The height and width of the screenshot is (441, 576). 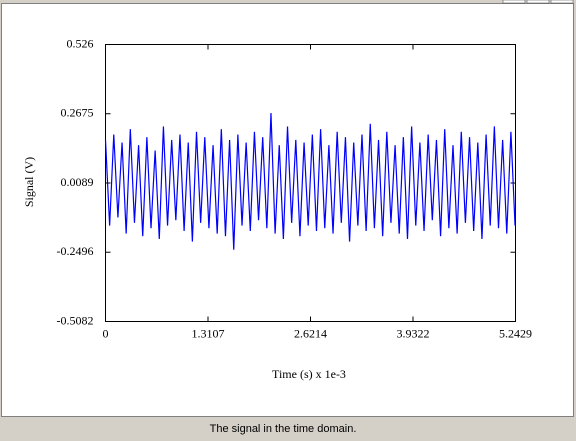 I want to click on y-tick-label: -0.2496, so click(x=75, y=251).